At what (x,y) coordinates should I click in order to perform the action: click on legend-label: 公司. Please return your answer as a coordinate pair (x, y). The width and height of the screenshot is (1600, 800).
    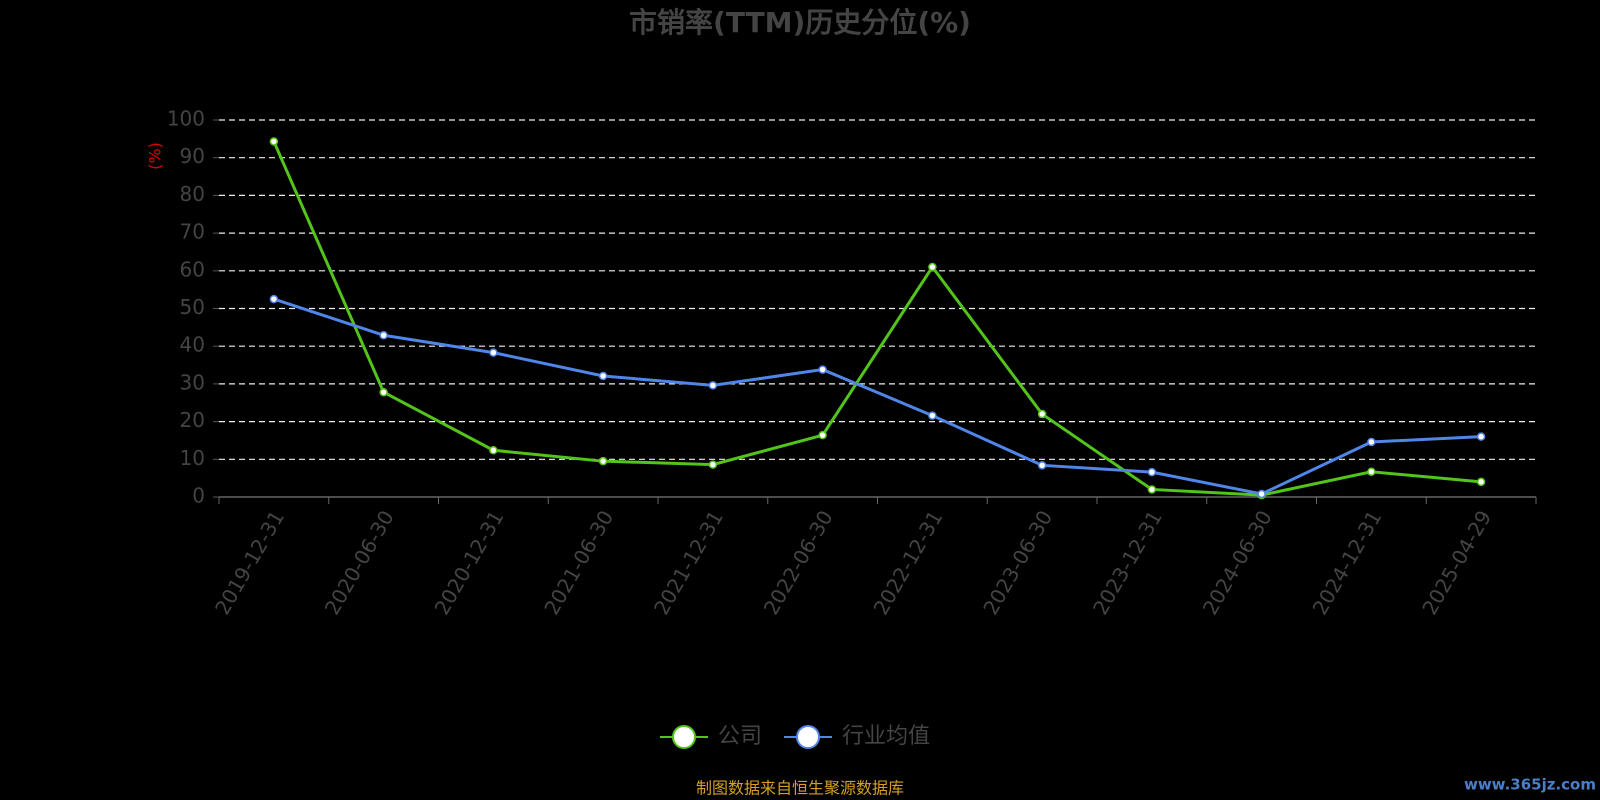
    Looking at the image, I should click on (740, 736).